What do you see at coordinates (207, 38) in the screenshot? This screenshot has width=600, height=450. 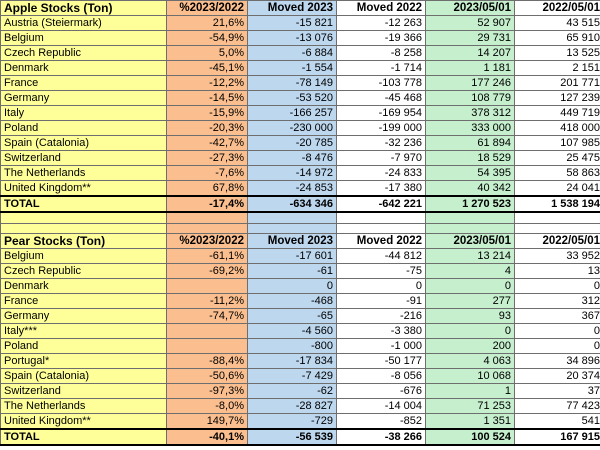 I see `cell-pct-change: -54,9%` at bounding box center [207, 38].